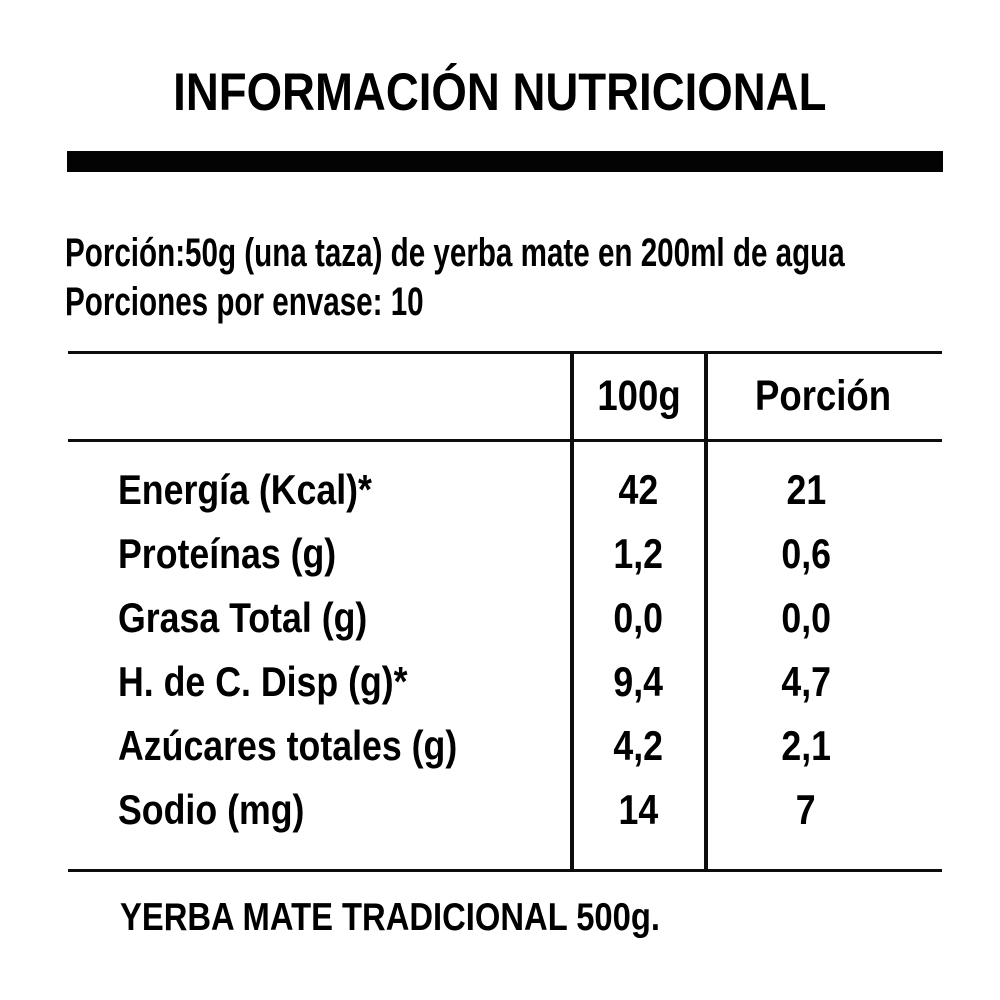 Image resolution: width=1000 pixels, height=1000 pixels. What do you see at coordinates (505, 746) in the screenshot?
I see `table-row: Azúcares totales (g) 4,2 2,1` at bounding box center [505, 746].